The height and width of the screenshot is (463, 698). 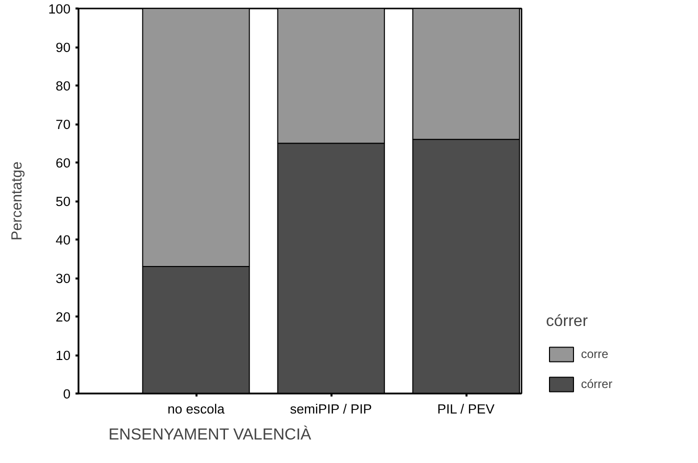 I want to click on legend-label: córrer, so click(x=596, y=384).